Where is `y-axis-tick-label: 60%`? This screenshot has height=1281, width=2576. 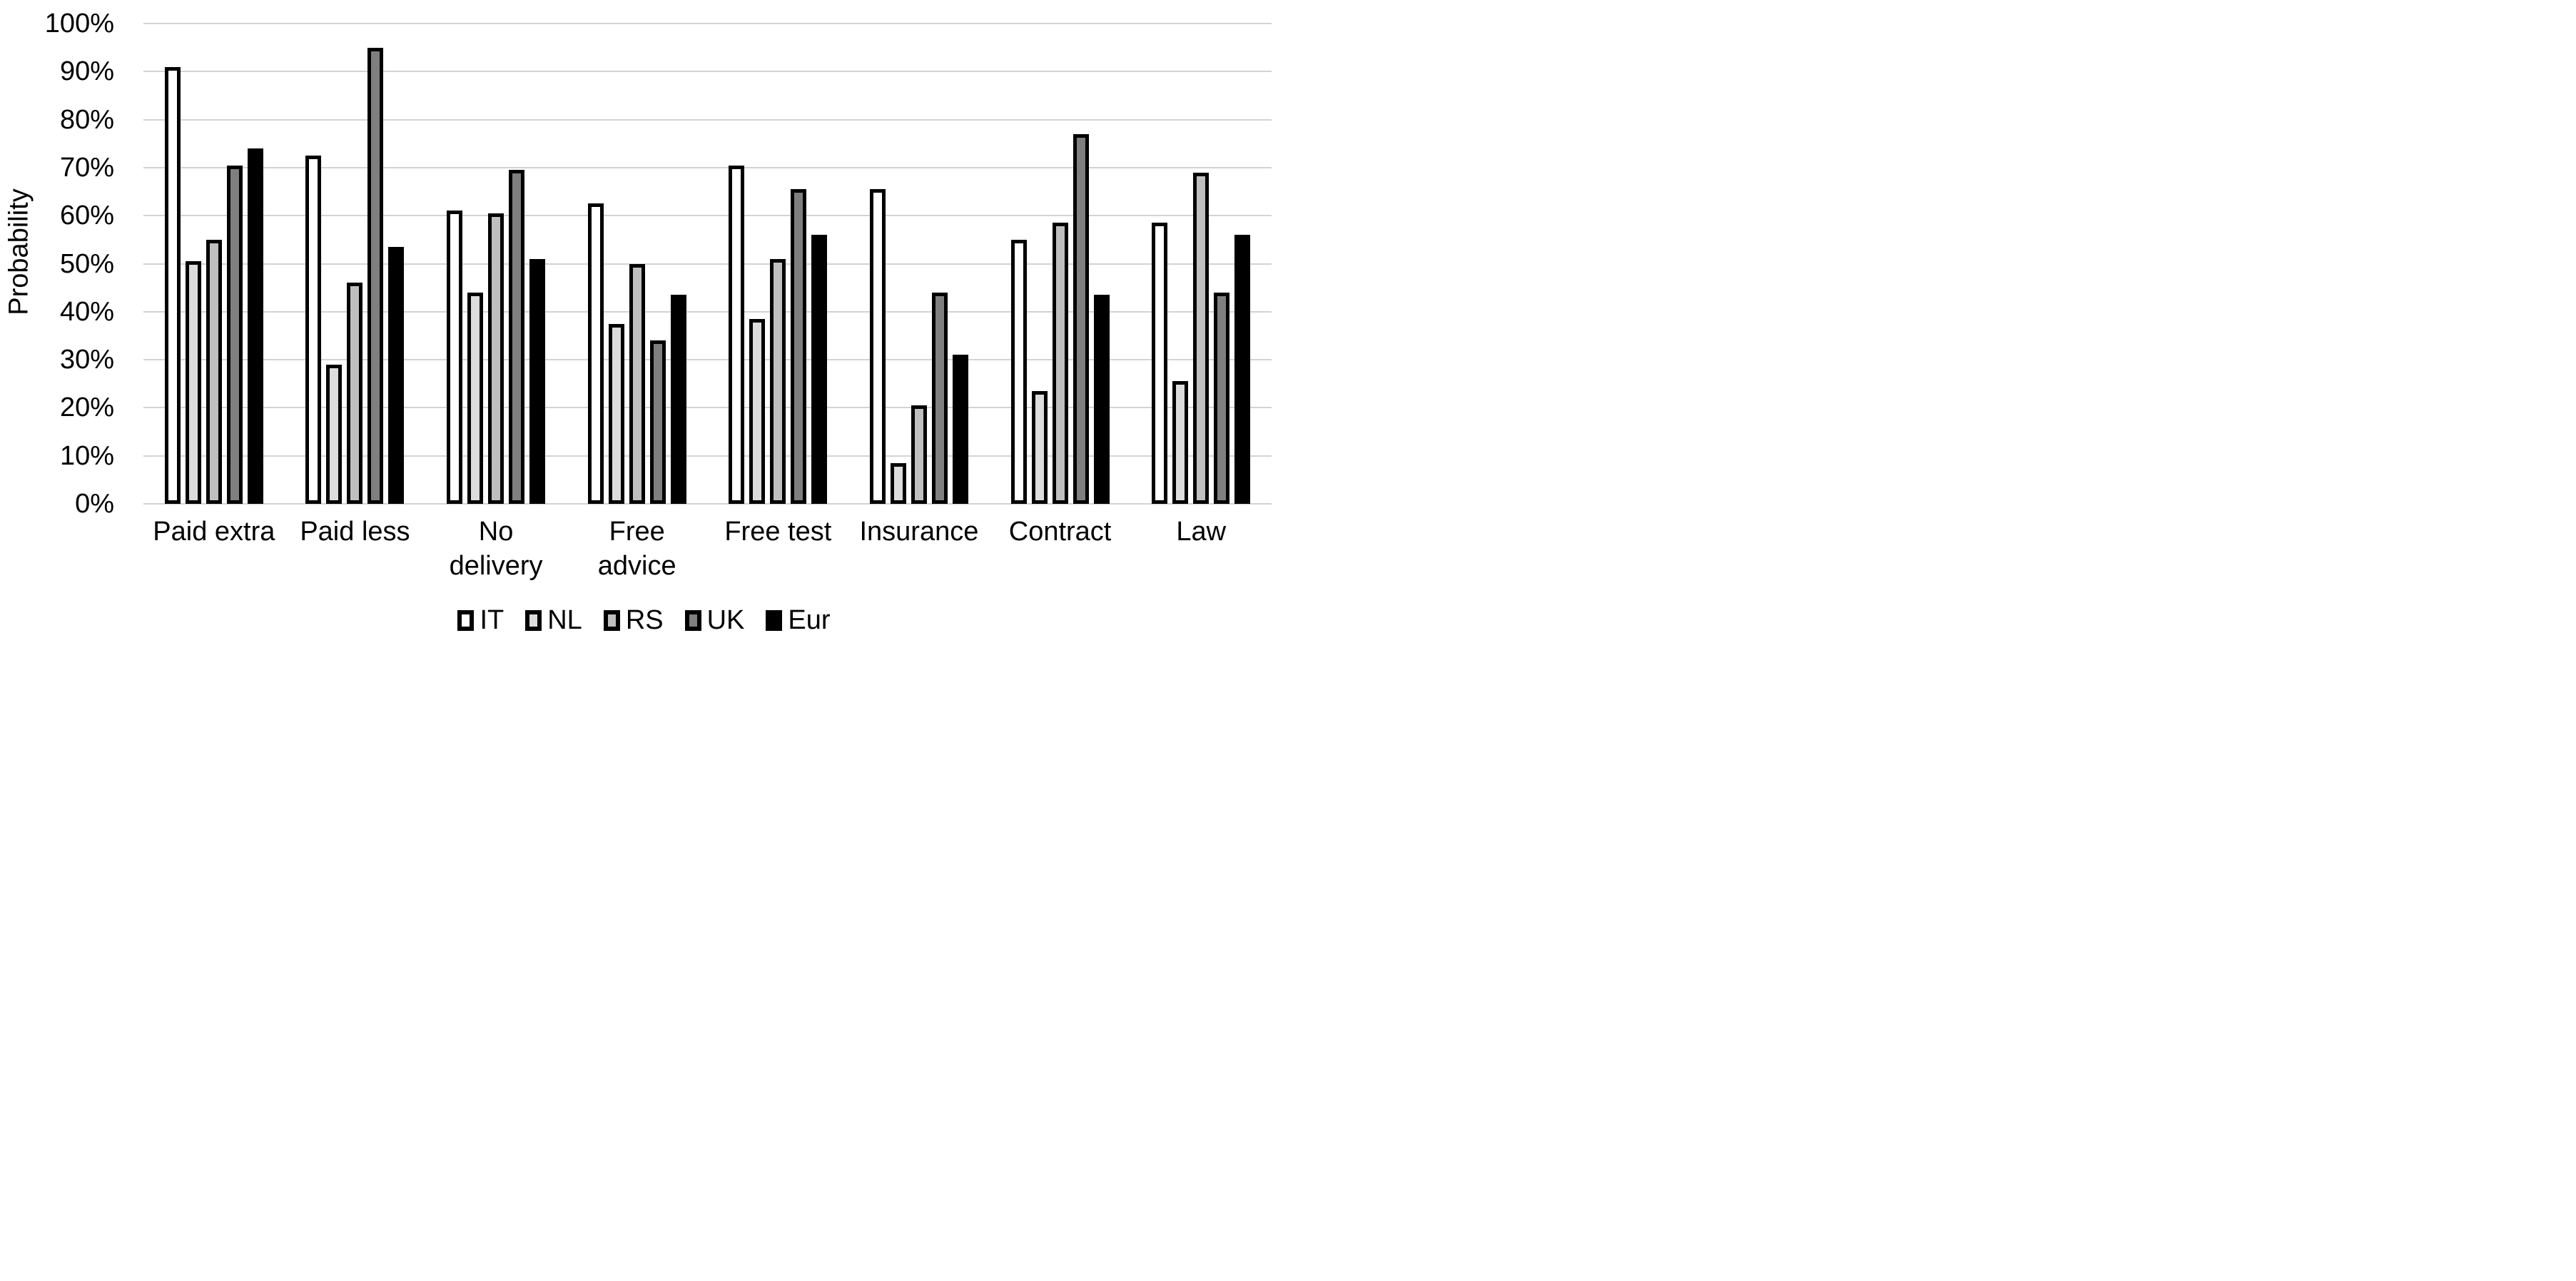 y-axis-tick-label: 60% is located at coordinates (86, 216).